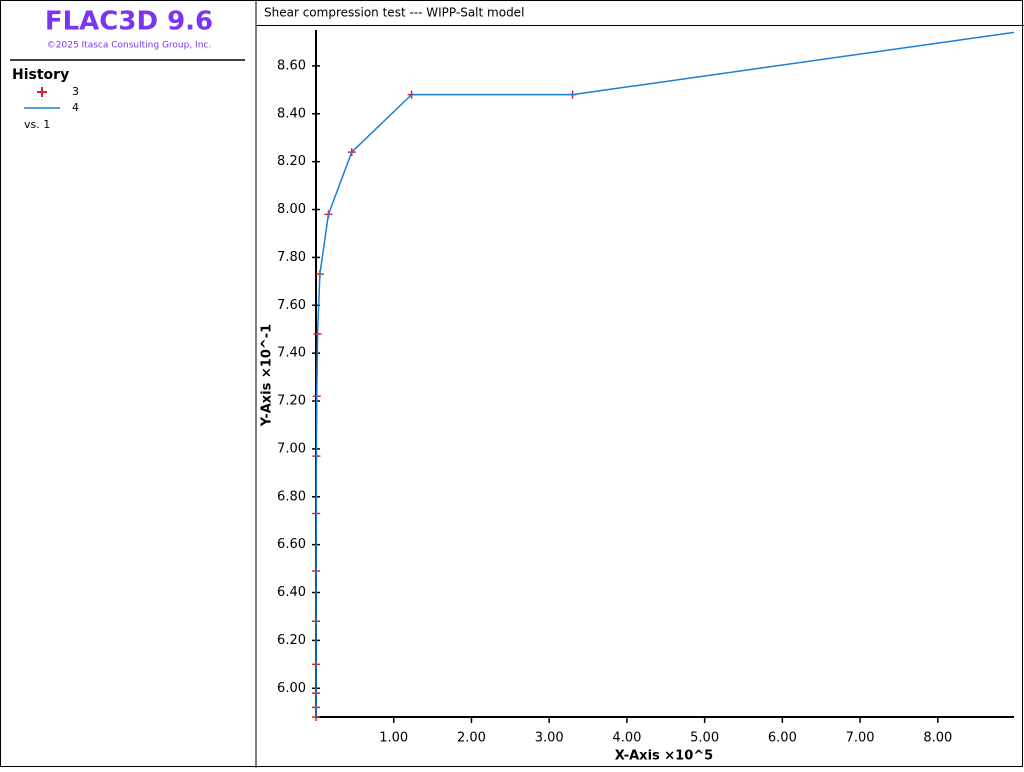  Describe the element at coordinates (42, 92) in the screenshot. I see `legend-marker` at that location.